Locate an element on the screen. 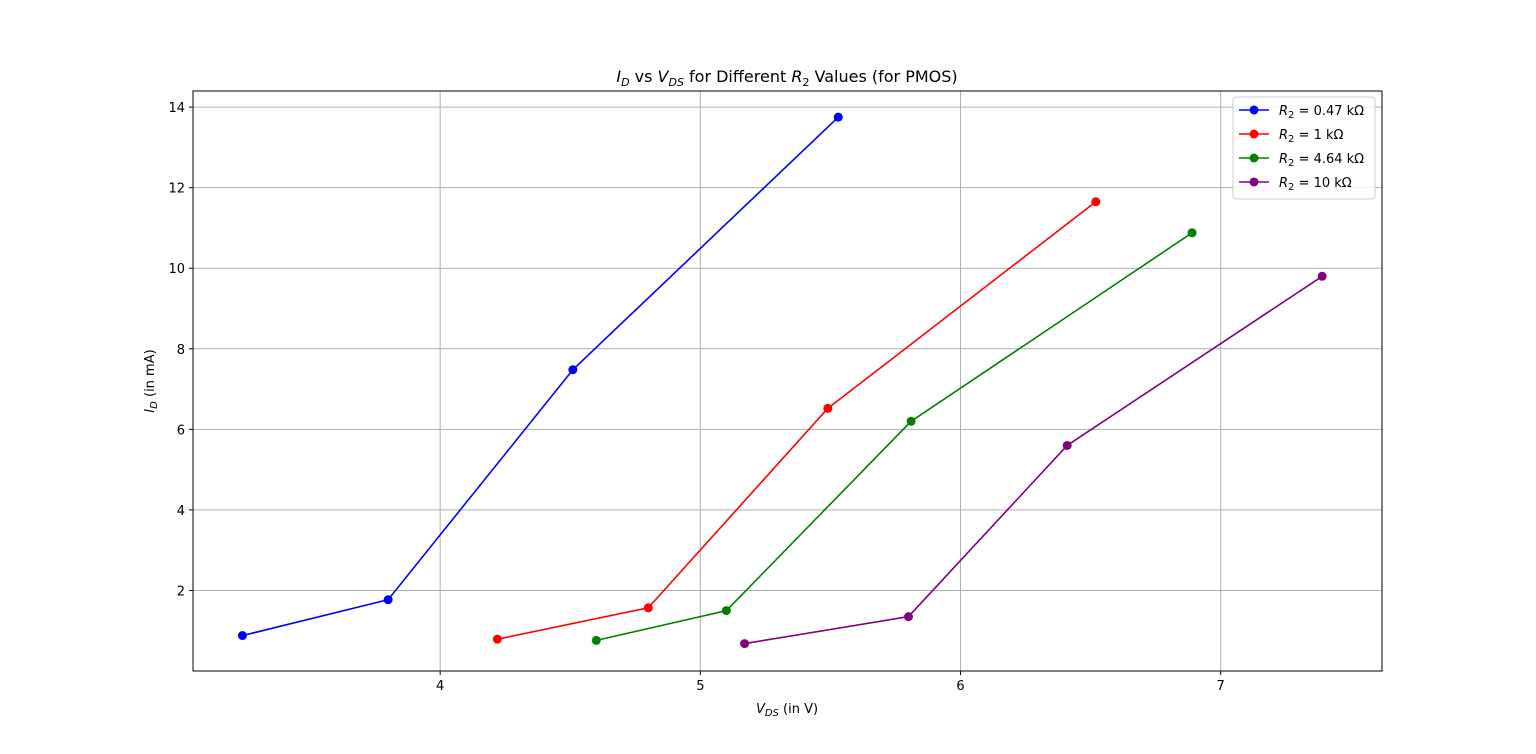  legend-label: R2 = 1 kΩ is located at coordinates (1311, 136).